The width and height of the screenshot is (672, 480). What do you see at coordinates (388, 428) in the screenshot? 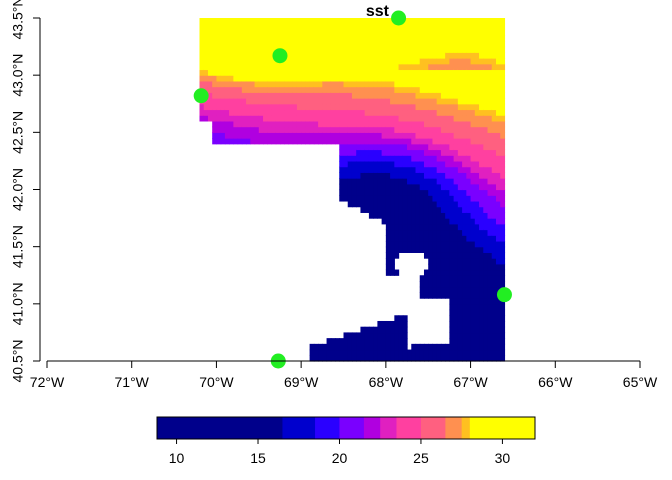
I see `colorbar-segment` at bounding box center [388, 428].